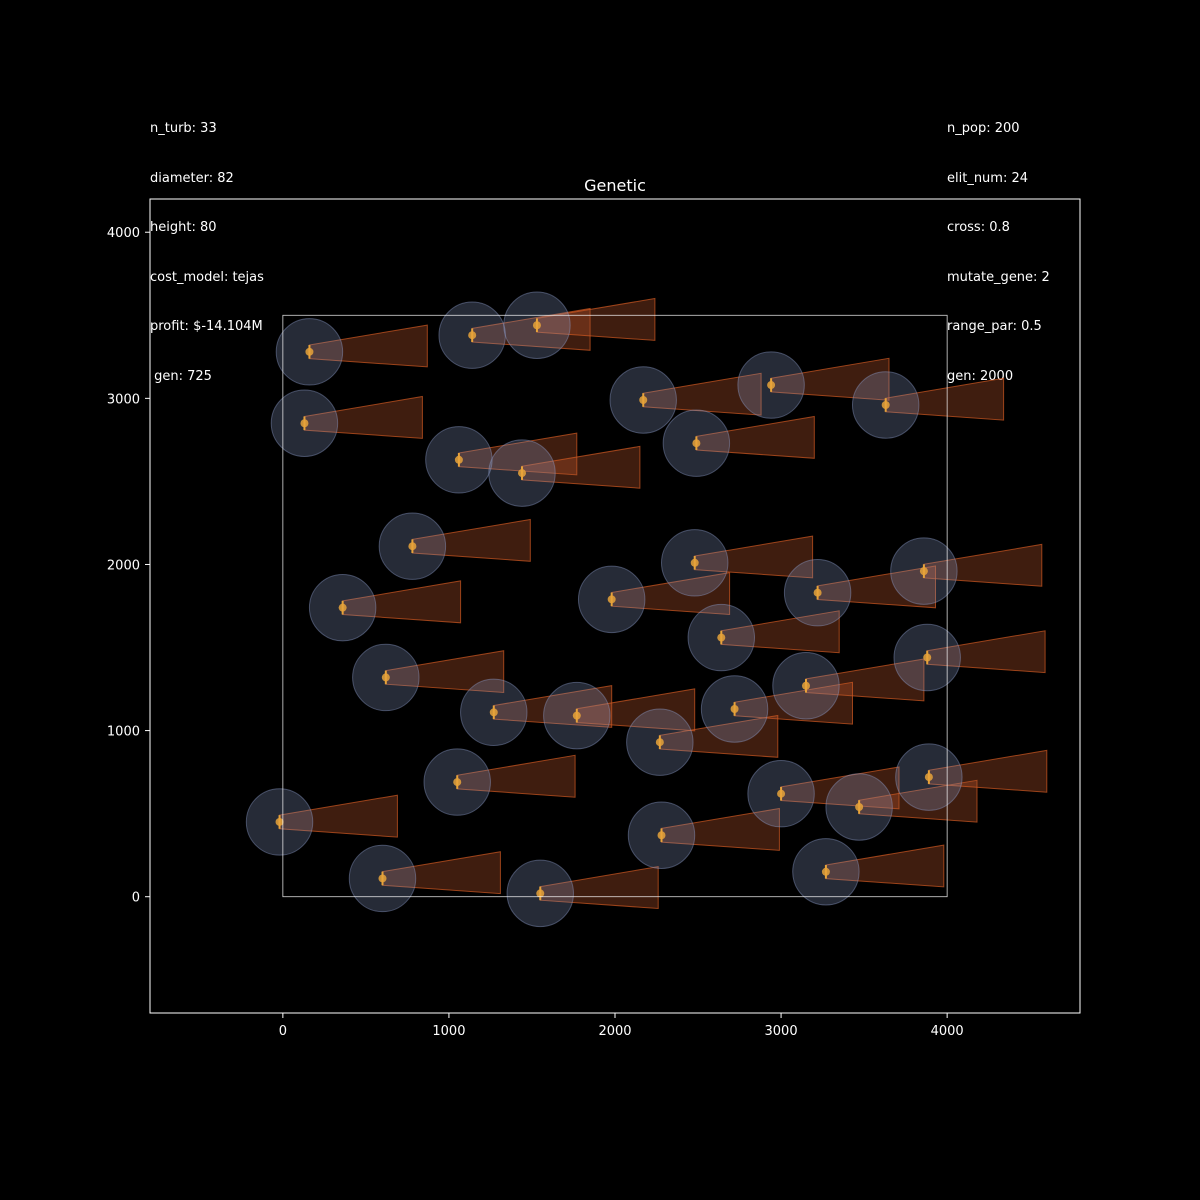  What do you see at coordinates (123, 732) in the screenshot?
I see `y-tick-label: 1000` at bounding box center [123, 732].